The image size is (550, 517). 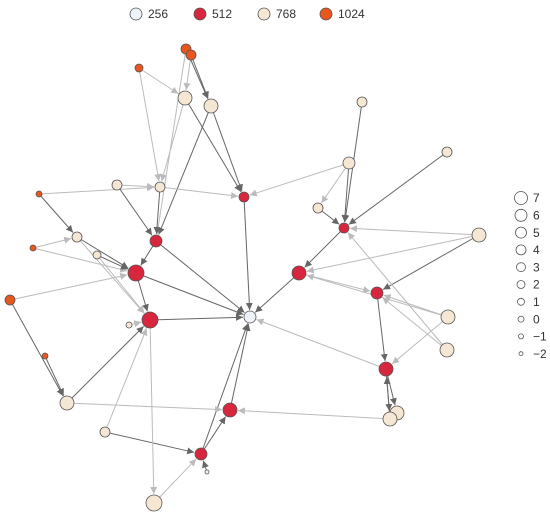 What do you see at coordinates (536, 302) in the screenshot?
I see `size-label: 1` at bounding box center [536, 302].